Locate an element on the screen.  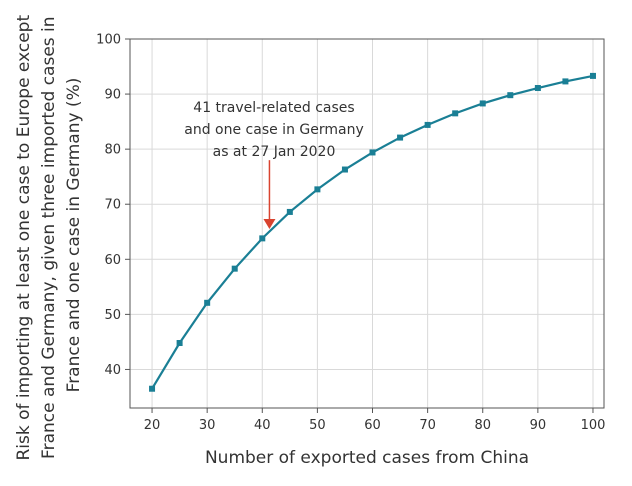
annotation-arrow-head is located at coordinates (269, 224).